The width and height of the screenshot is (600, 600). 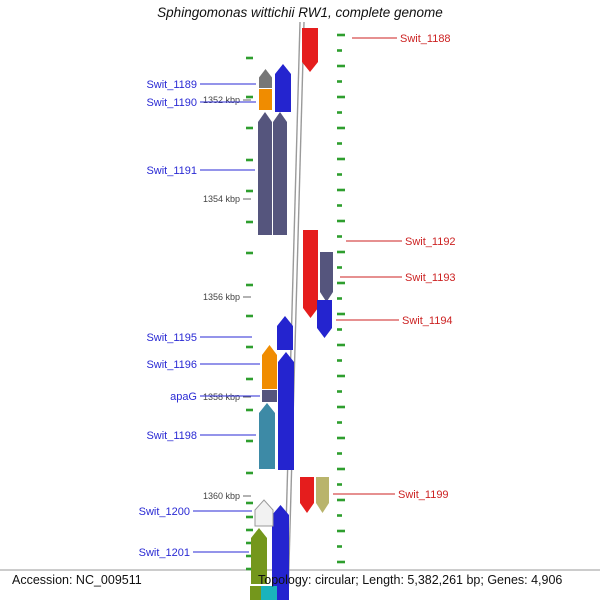 I want to click on gene-gene-blue-a, so click(x=283, y=88).